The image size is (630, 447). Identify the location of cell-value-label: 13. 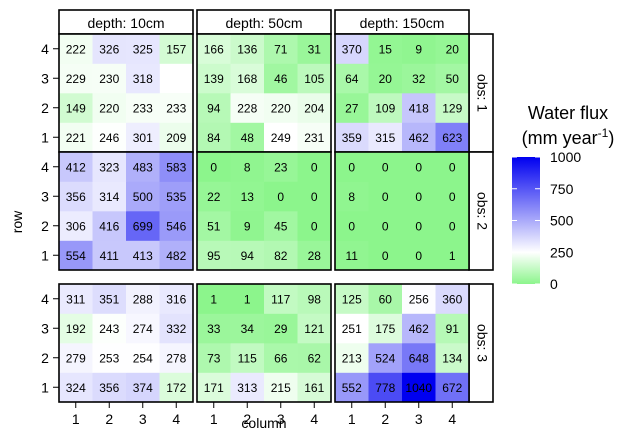
(248, 197).